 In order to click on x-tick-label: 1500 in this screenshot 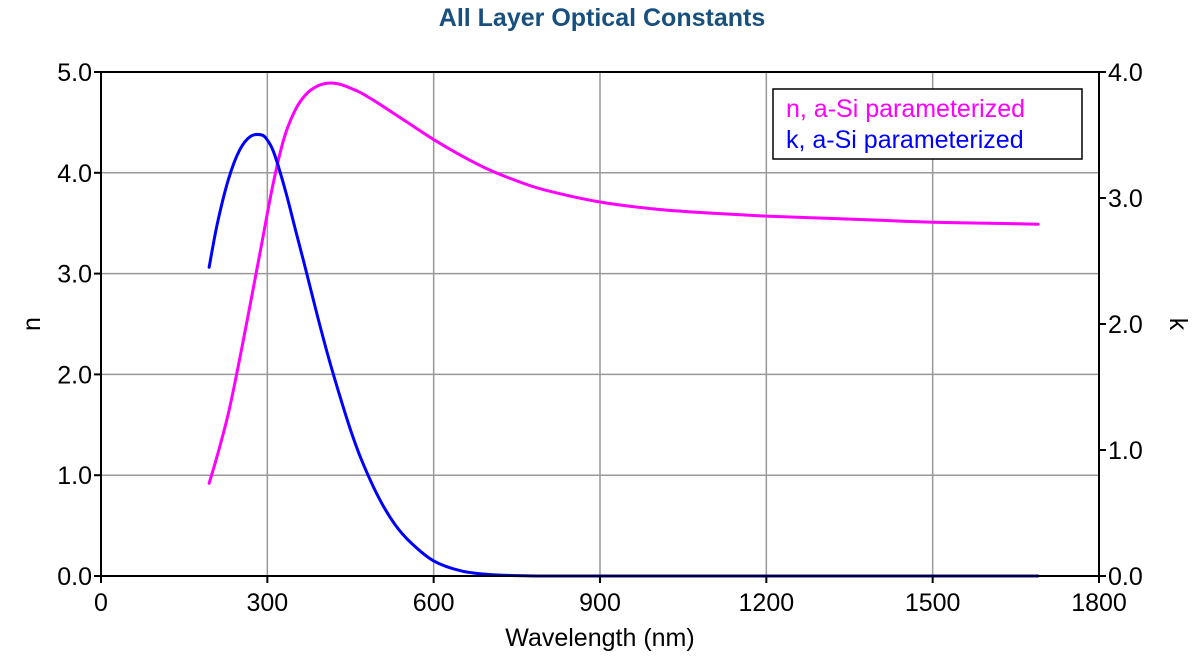, I will do `click(933, 603)`.